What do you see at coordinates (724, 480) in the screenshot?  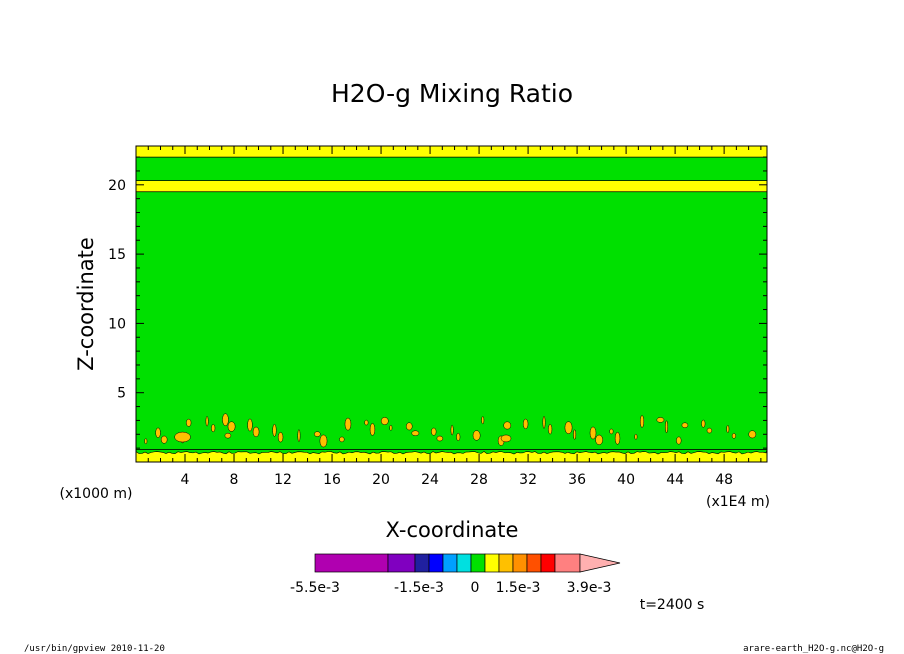 I see `x-tick-label: 48` at bounding box center [724, 480].